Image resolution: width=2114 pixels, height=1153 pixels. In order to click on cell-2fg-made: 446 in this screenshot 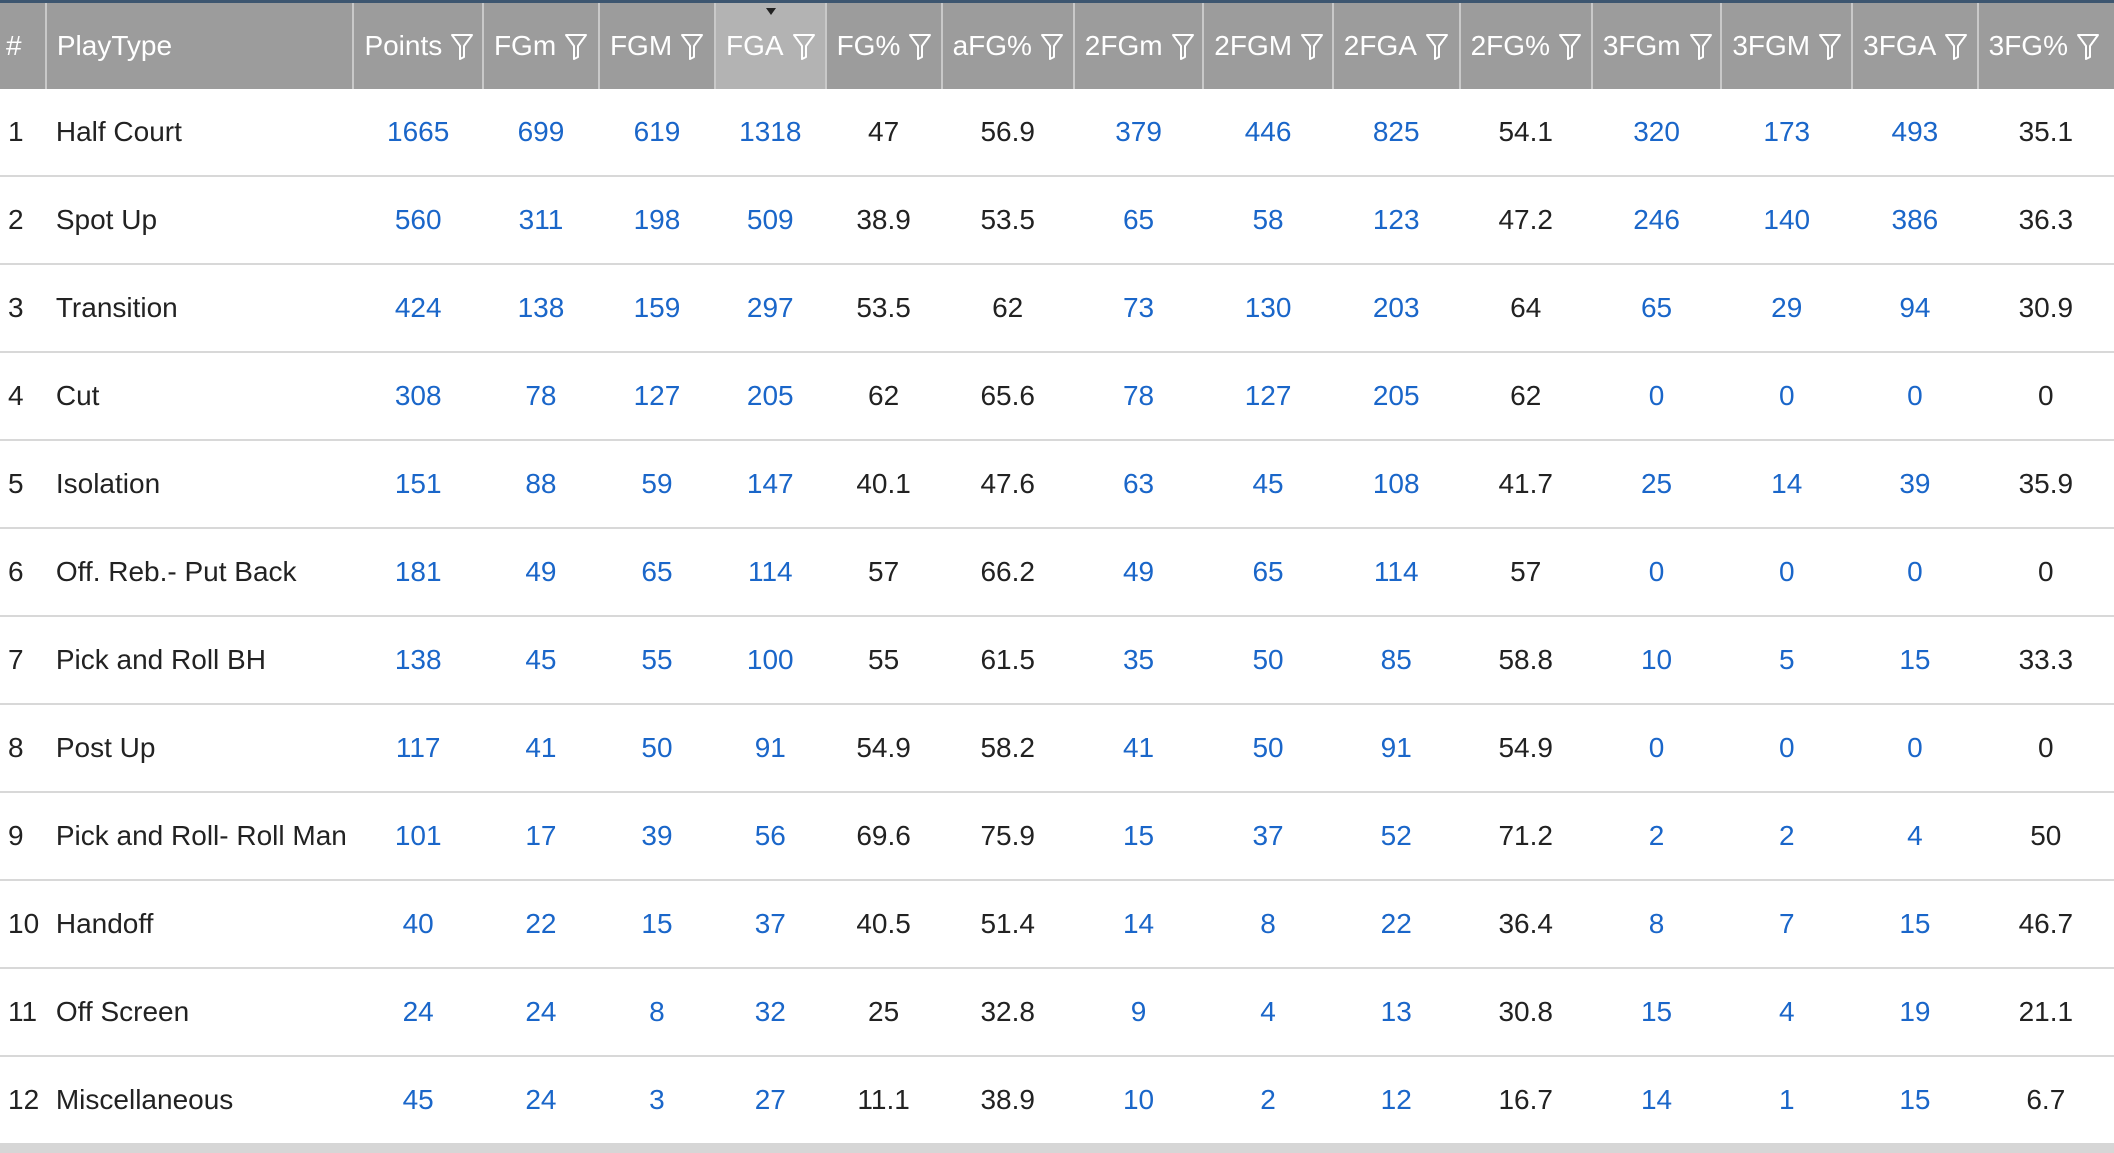, I will do `click(1268, 133)`.